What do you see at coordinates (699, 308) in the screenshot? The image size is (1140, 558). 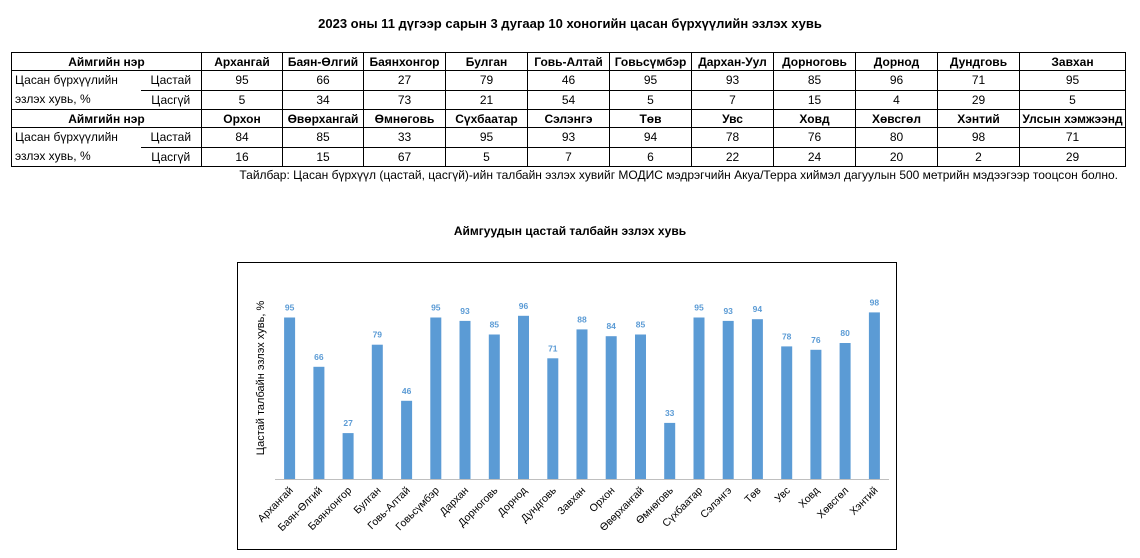 I see `data-label-14: 95` at bounding box center [699, 308].